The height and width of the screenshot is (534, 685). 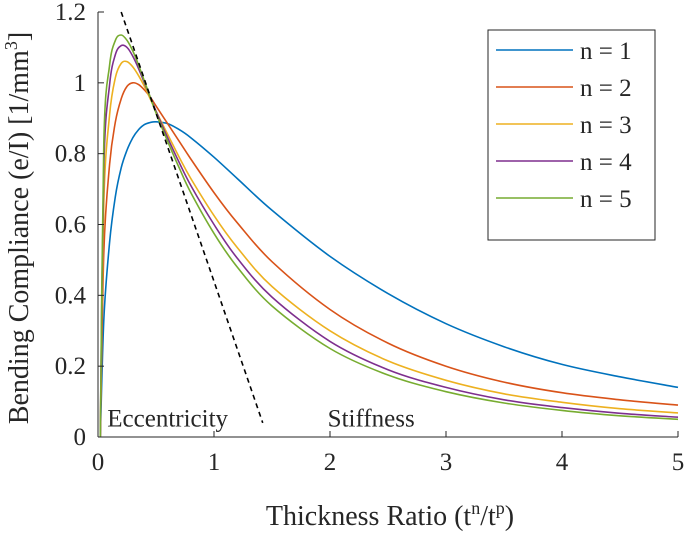 I want to click on y-tick-label: 1.2, so click(x=70, y=13).